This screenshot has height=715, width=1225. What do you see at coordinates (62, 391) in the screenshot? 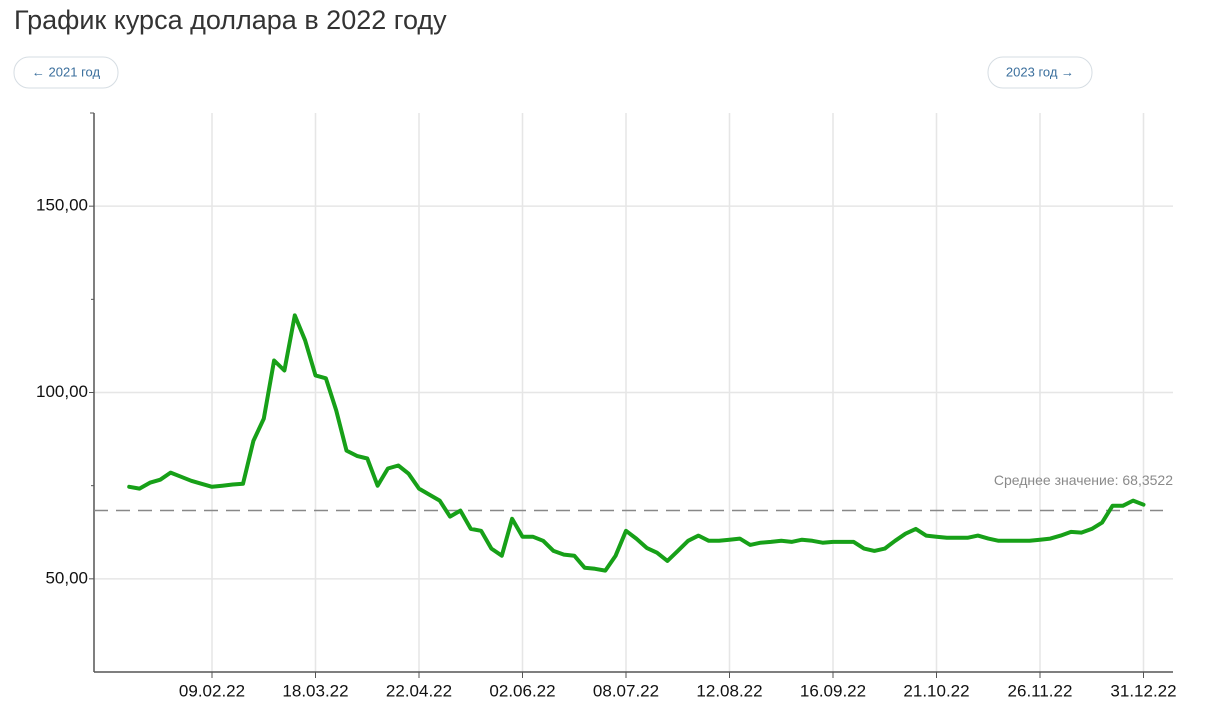
I see `y-tick-label: 100,00` at bounding box center [62, 391].